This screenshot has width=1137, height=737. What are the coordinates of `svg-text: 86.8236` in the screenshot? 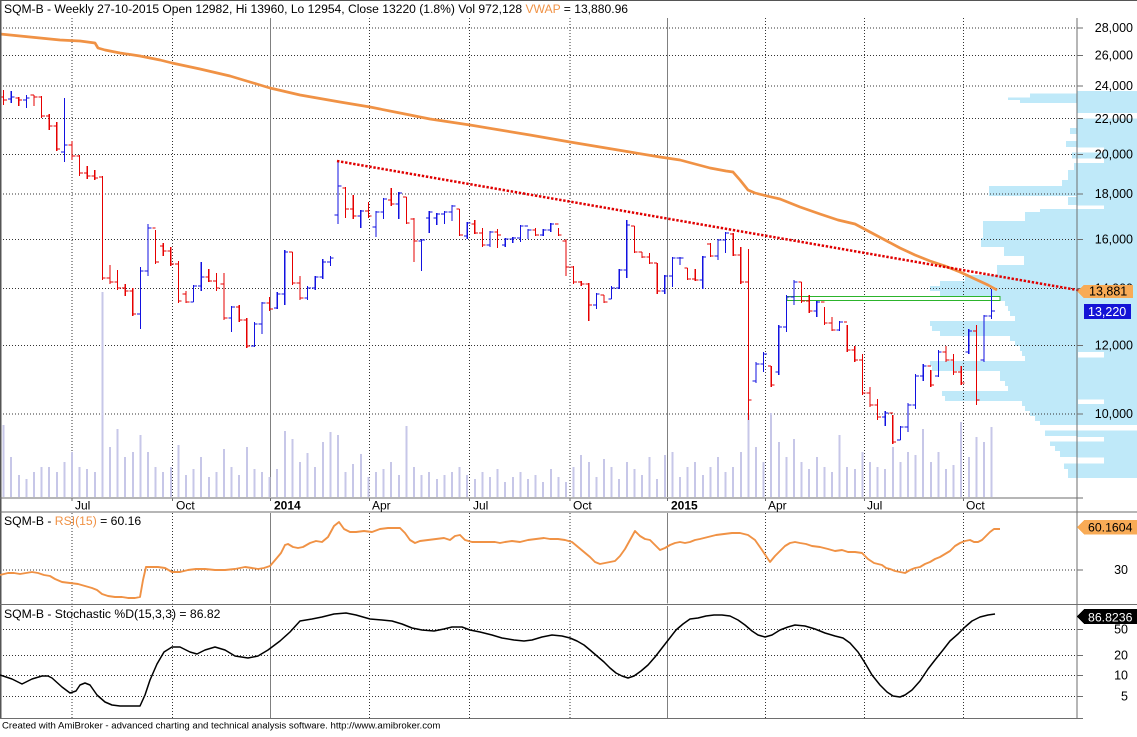 It's located at (1110, 618).